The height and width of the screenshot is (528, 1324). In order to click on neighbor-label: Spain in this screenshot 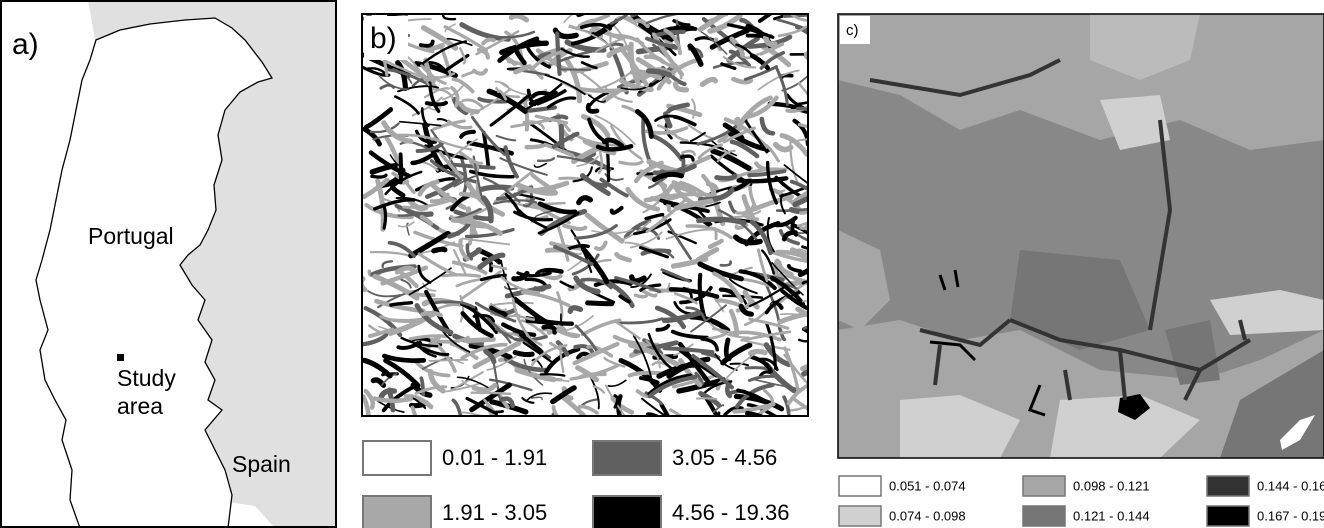, I will do `click(261, 464)`.